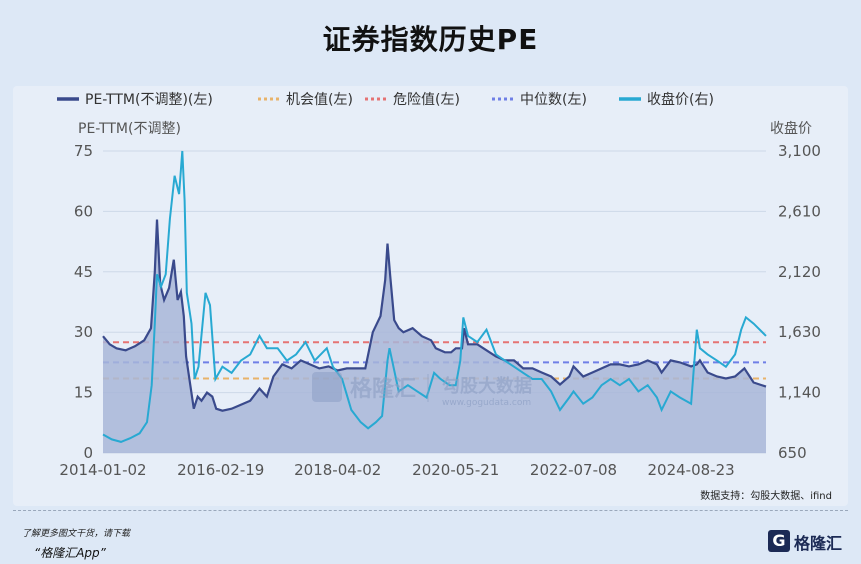 This screenshot has width=861, height=564. Describe the element at coordinates (149, 100) in the screenshot. I see `legend-label: PE-TTM(不调整)(左)` at that location.